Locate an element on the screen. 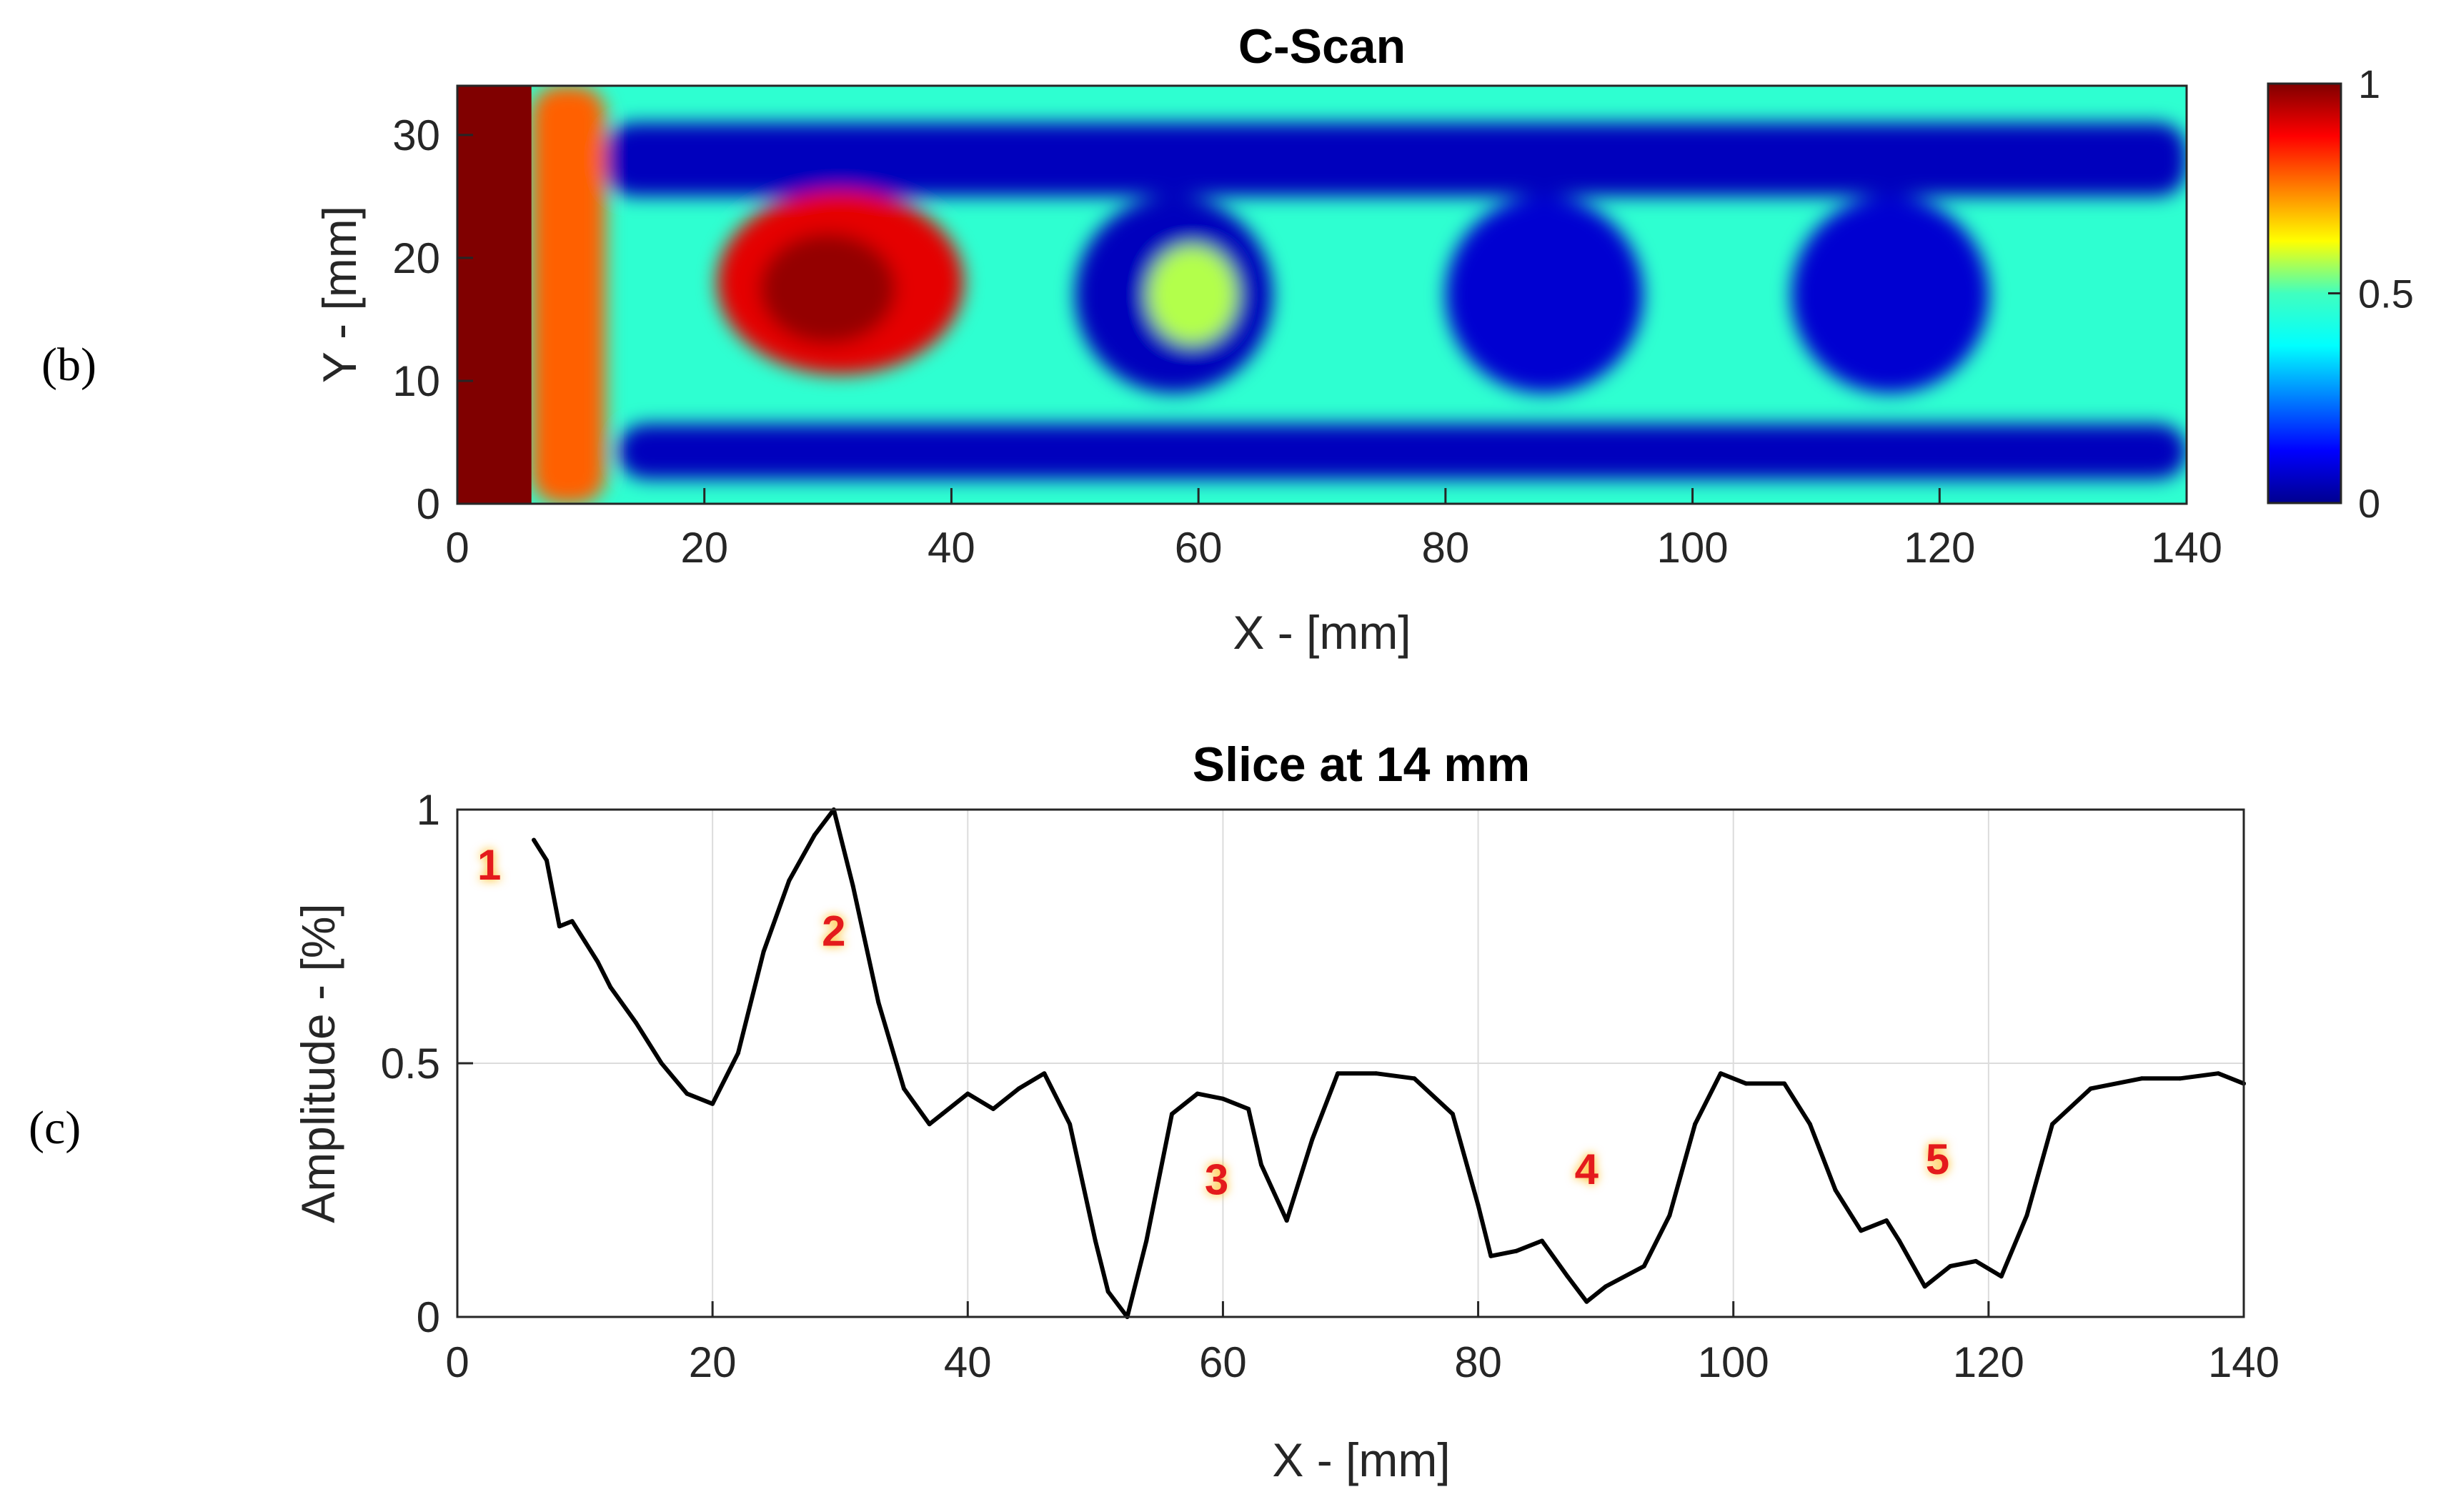 The height and width of the screenshot is (1512, 2441). cscan-x-ticks: 0 20 40 60 80 100 120 140 is located at coordinates (1333, 530).